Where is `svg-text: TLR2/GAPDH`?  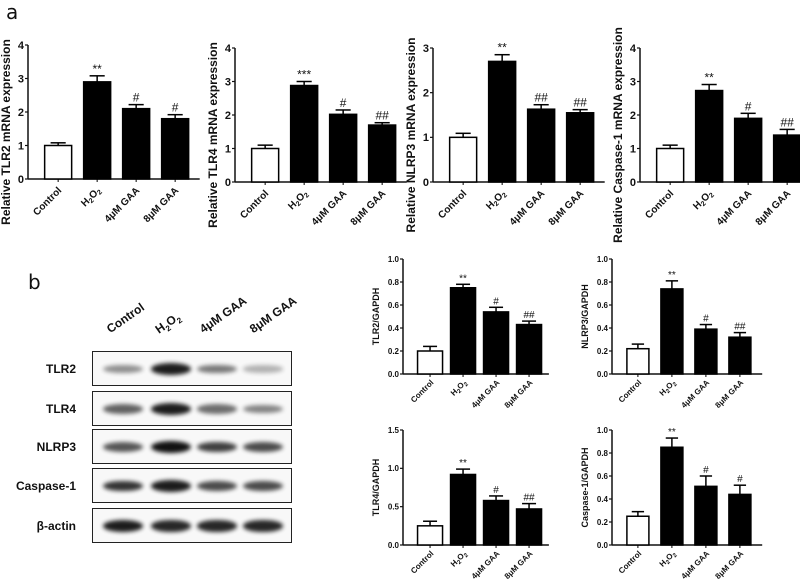 svg-text: TLR2/GAPDH is located at coordinates (376, 317).